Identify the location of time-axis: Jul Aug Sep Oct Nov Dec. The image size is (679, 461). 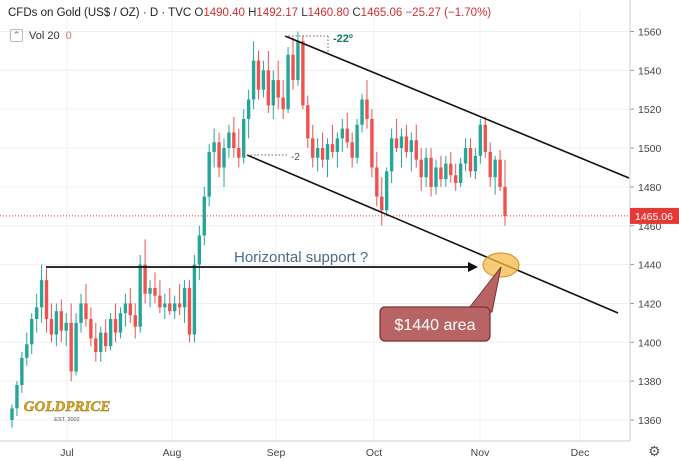
(315, 449).